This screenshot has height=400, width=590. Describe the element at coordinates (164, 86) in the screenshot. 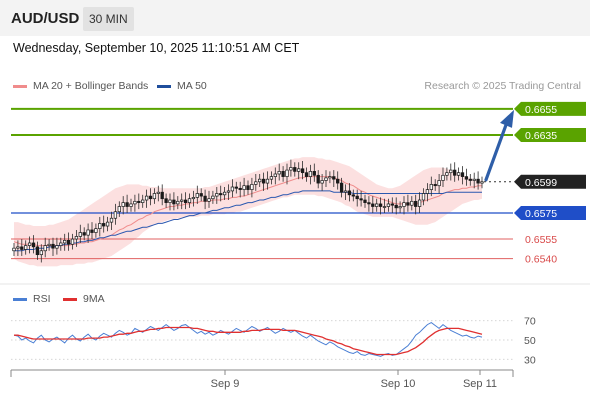

I see `ma50-swatch` at that location.